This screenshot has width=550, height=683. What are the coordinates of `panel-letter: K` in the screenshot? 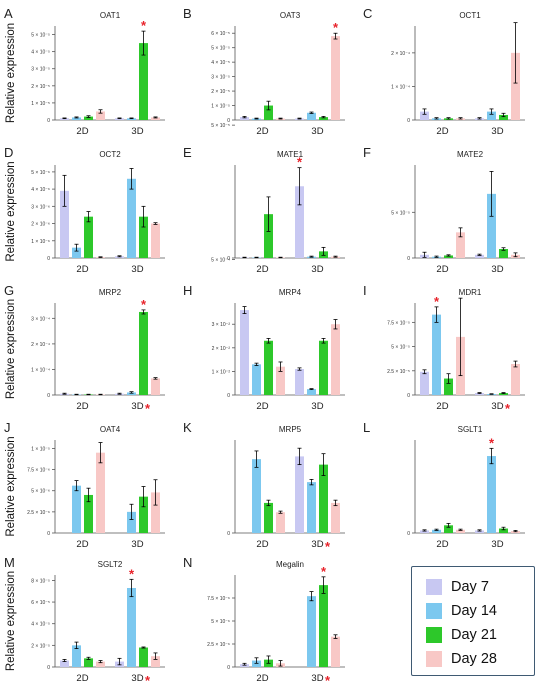 It's located at (187, 427).